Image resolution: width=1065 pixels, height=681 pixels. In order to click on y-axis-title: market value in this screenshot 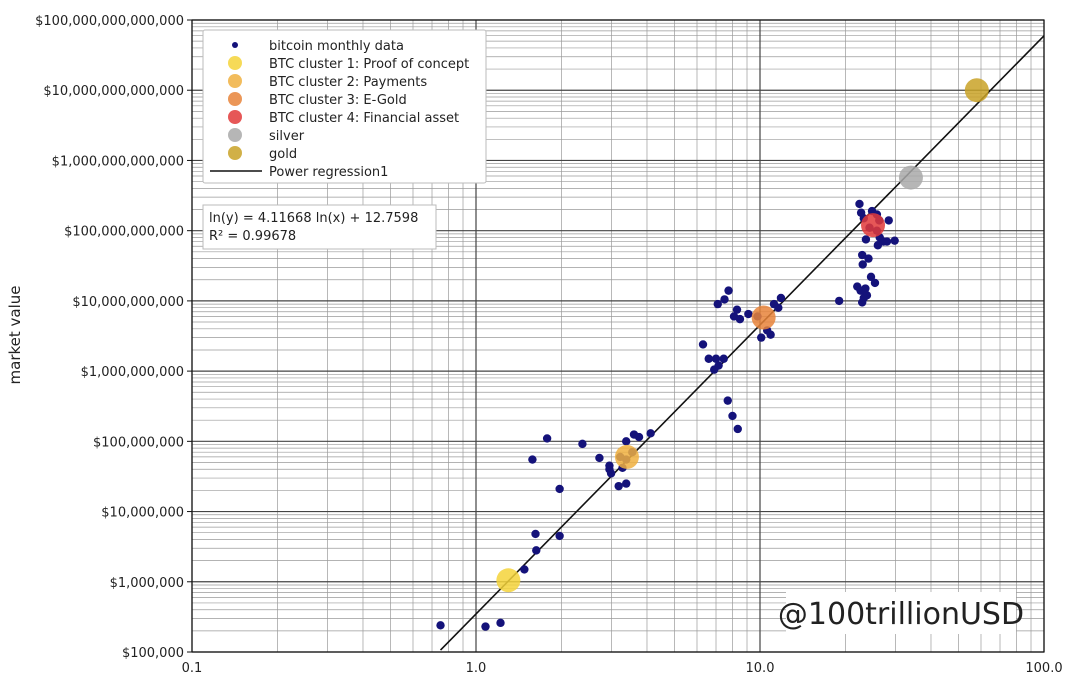, I will do `click(15, 335)`.